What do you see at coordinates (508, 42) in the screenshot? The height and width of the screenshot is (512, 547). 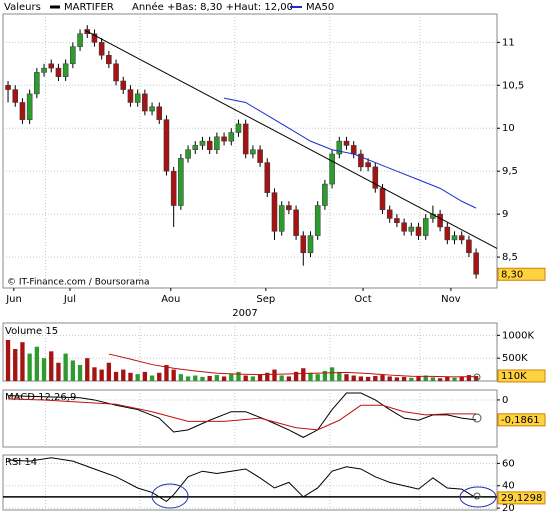 I see `y-tick-label: 11` at bounding box center [508, 42].